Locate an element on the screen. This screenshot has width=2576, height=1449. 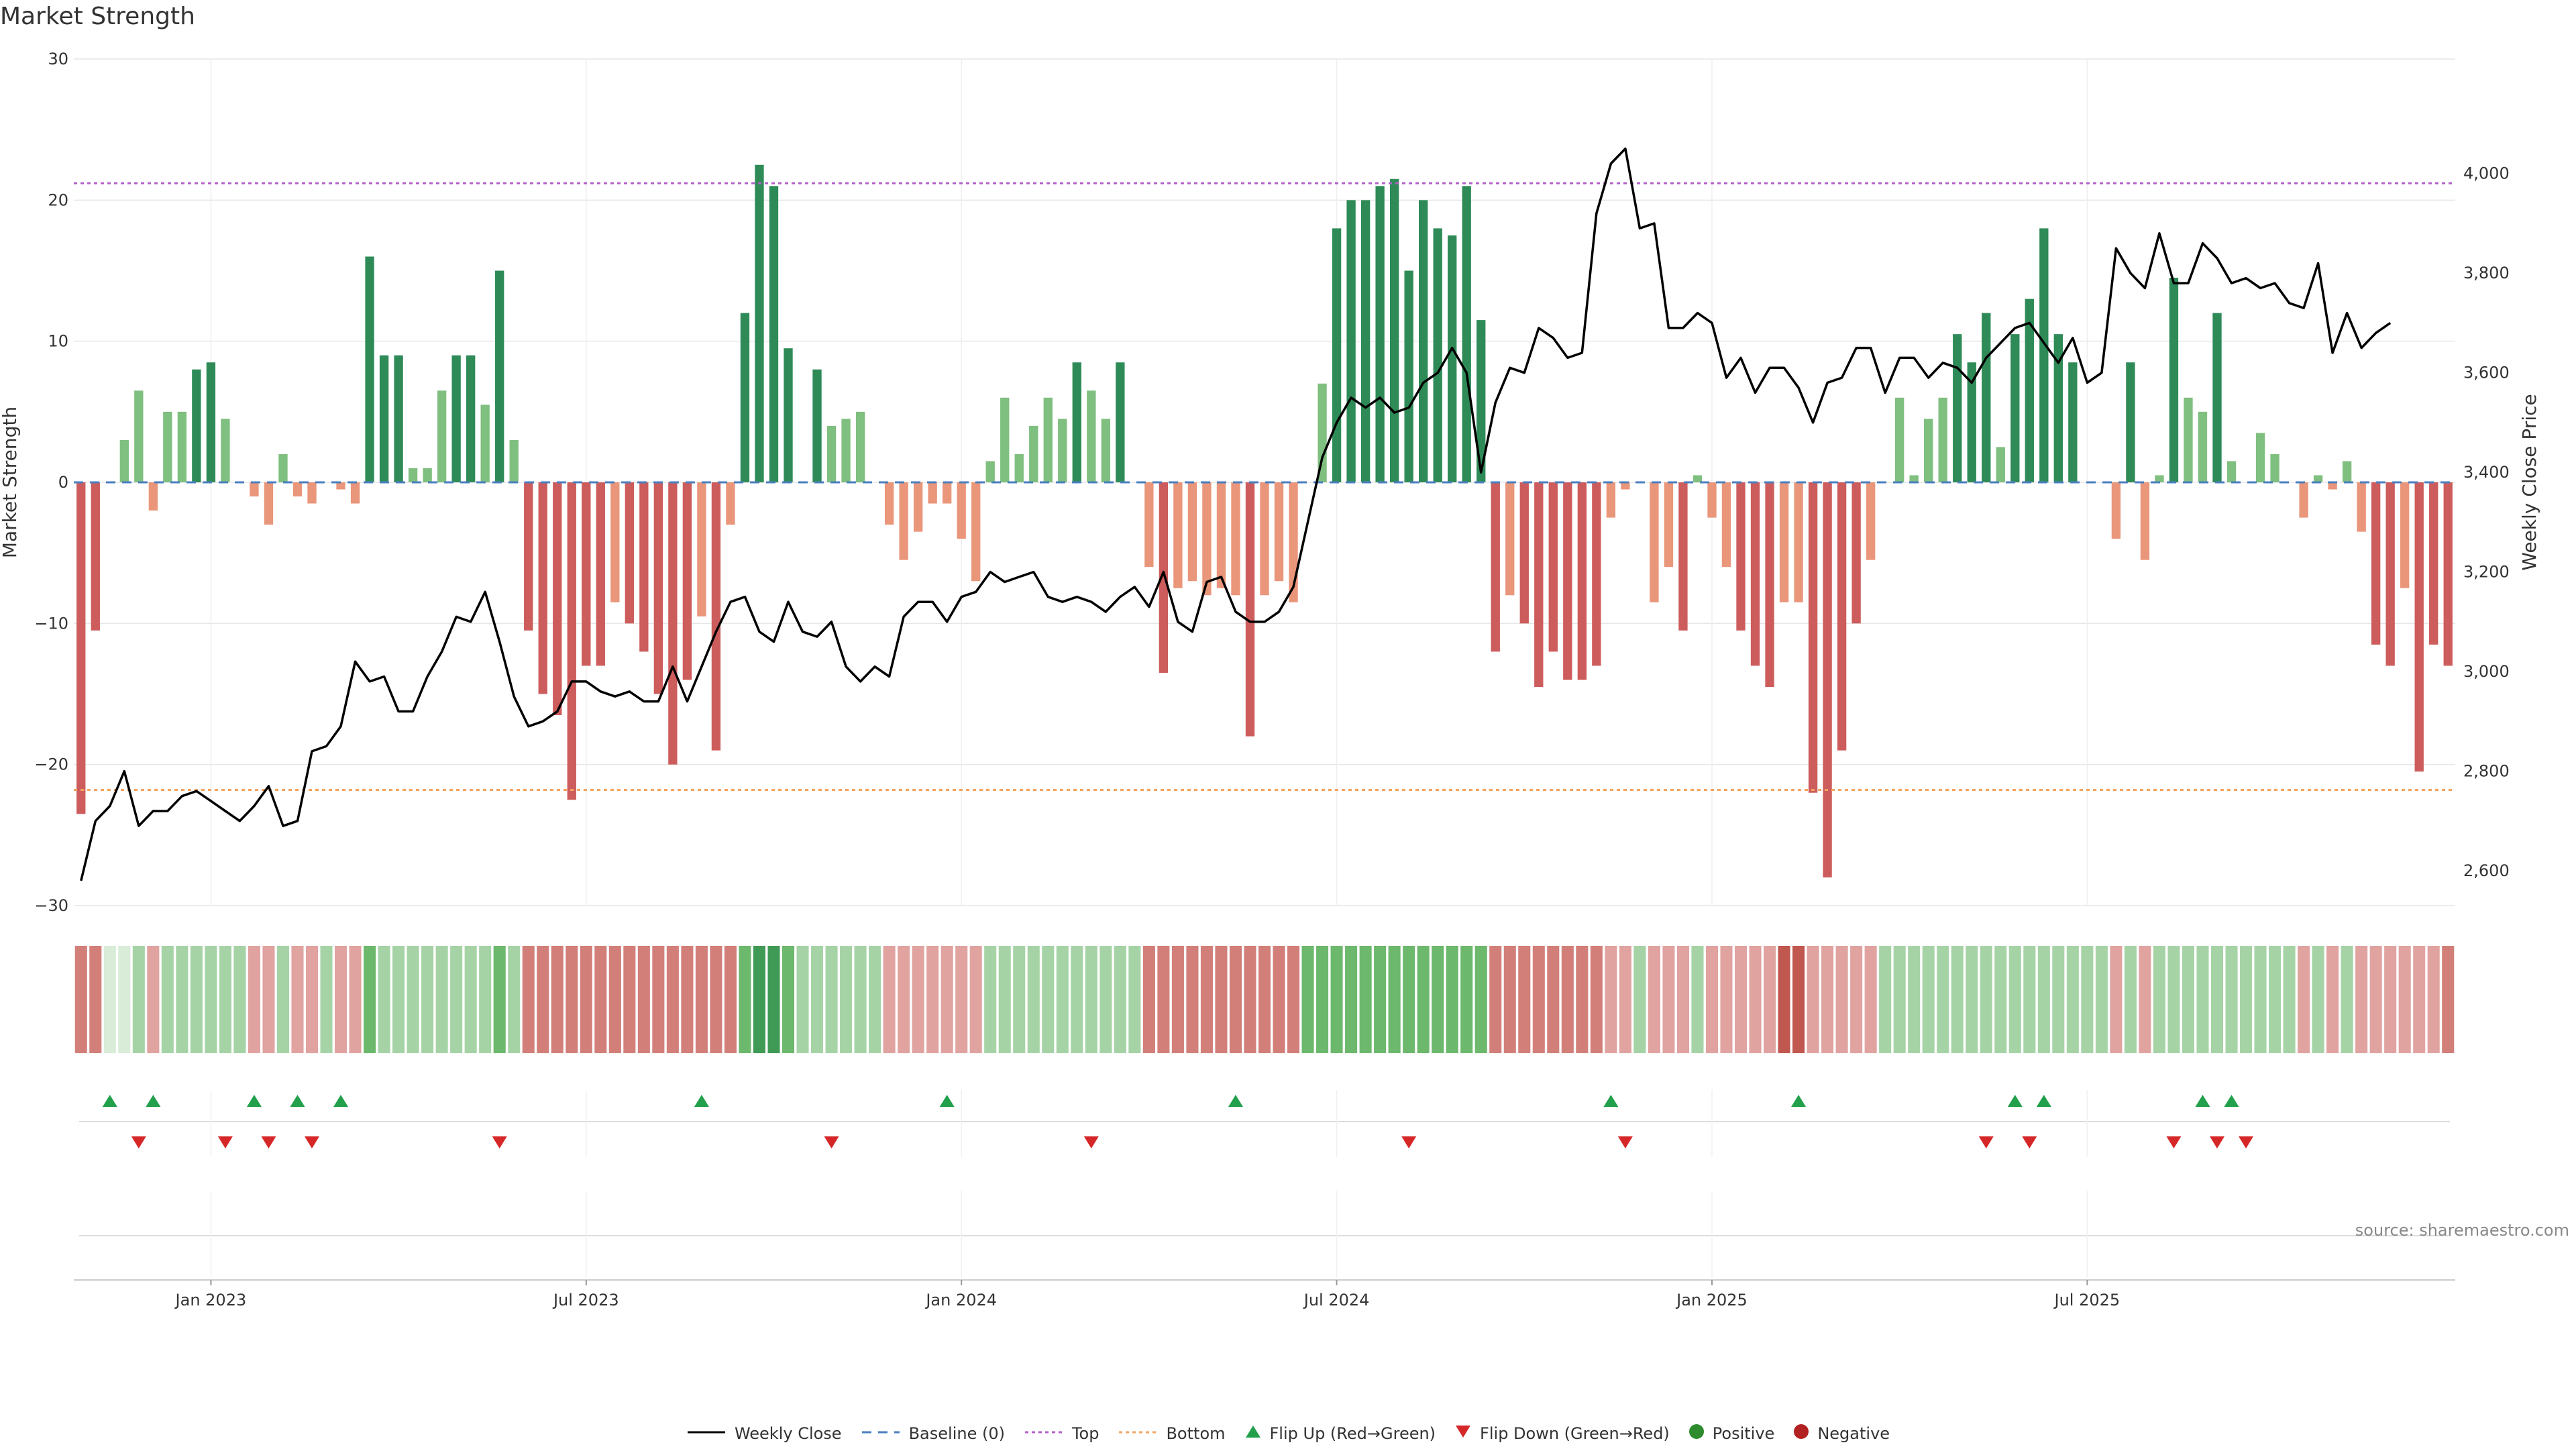
right-tick-label: 2,800 is located at coordinates (2486, 771).